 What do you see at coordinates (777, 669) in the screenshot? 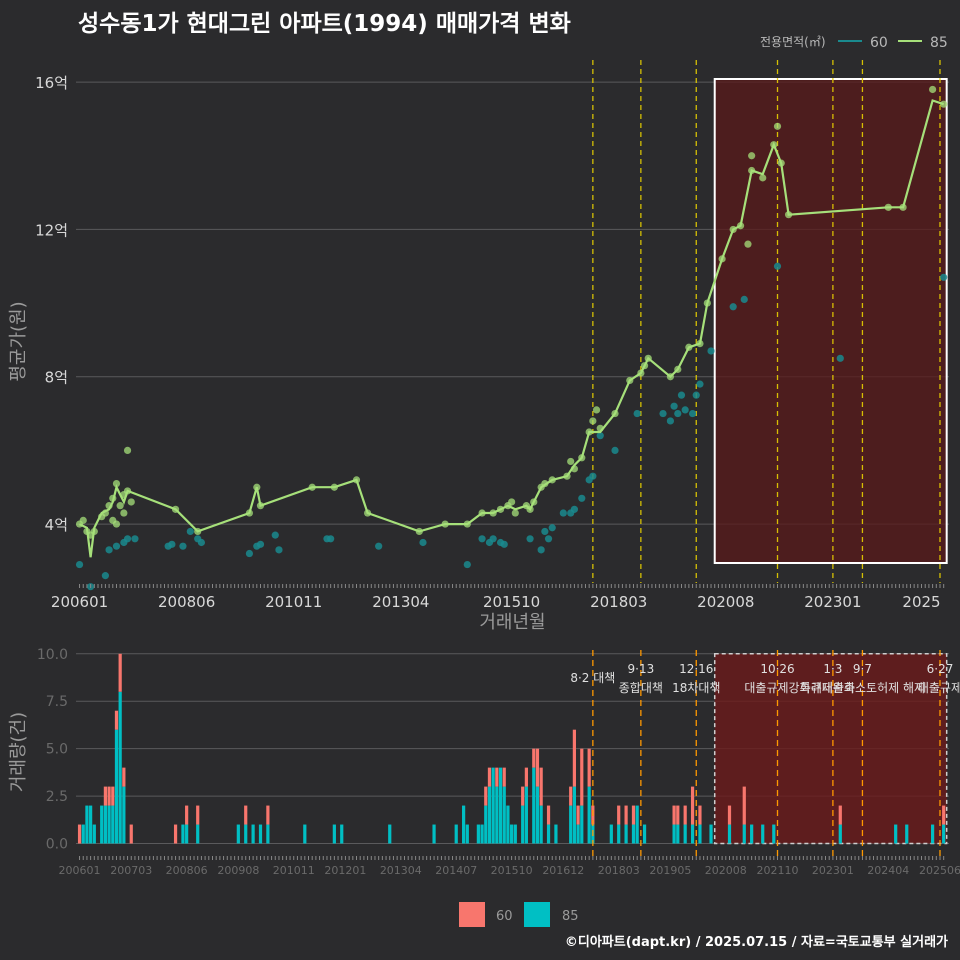
I see `policy-date-label: 10·26` at bounding box center [777, 669].